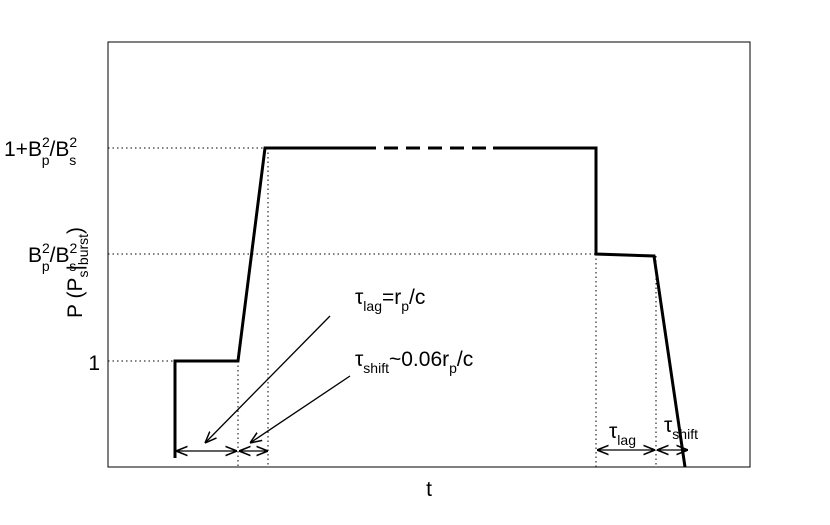 This screenshot has width=830, height=525. Describe the element at coordinates (681, 428) in the screenshot. I see `annotation: τshift` at that location.